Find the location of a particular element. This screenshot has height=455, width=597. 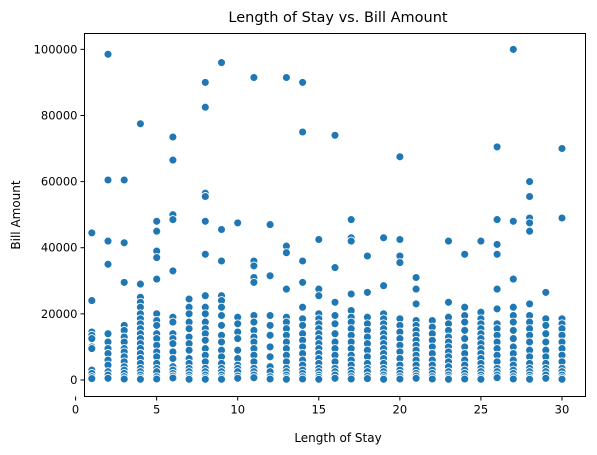

y-tick-label: 20000 is located at coordinates (59, 314).